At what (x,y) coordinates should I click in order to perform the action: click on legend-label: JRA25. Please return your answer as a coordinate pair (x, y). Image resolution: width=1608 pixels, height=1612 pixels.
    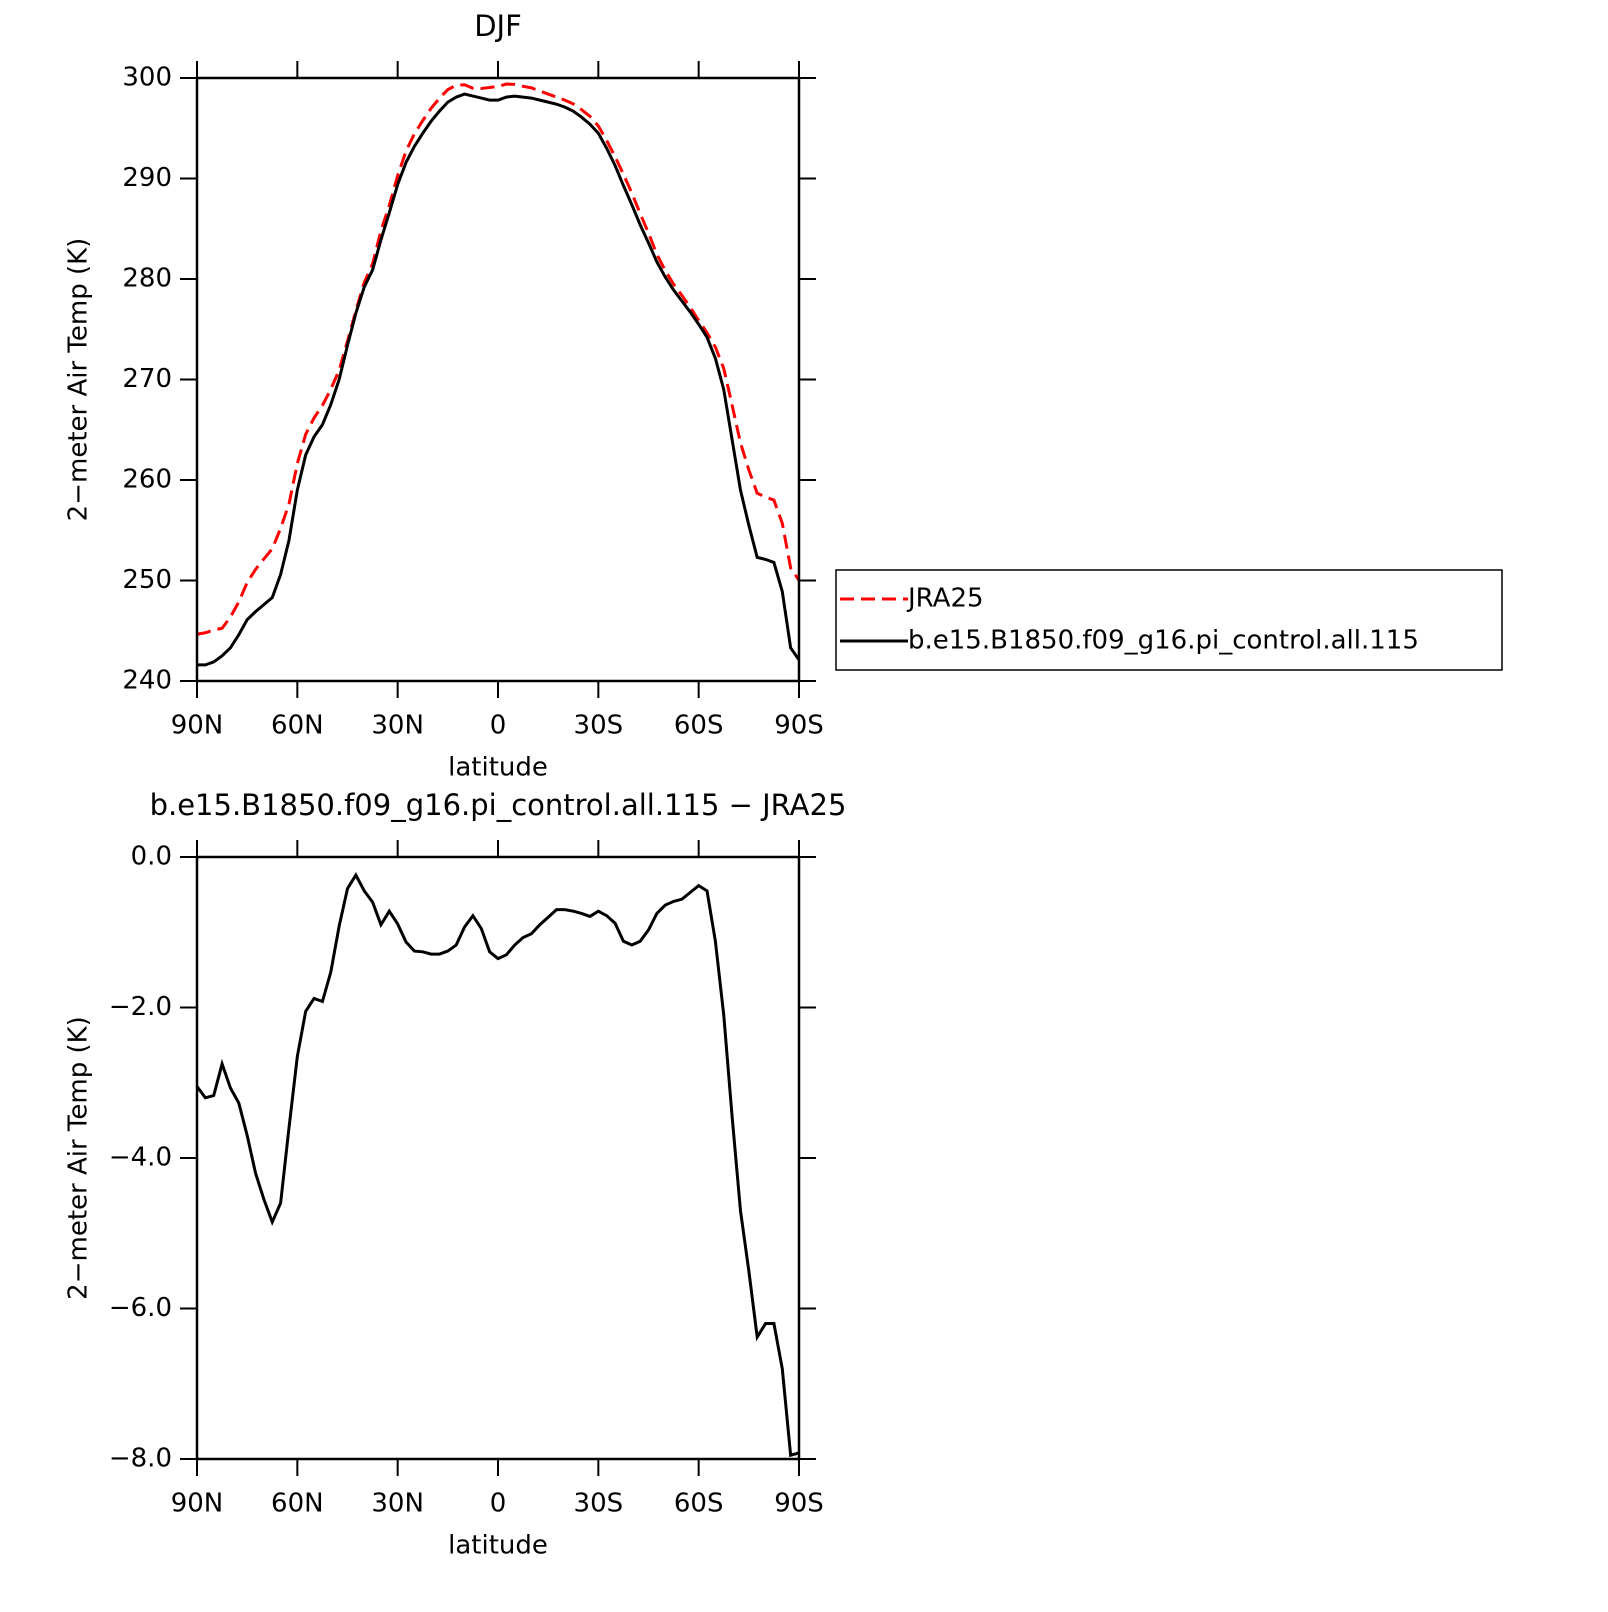
    Looking at the image, I should click on (945, 599).